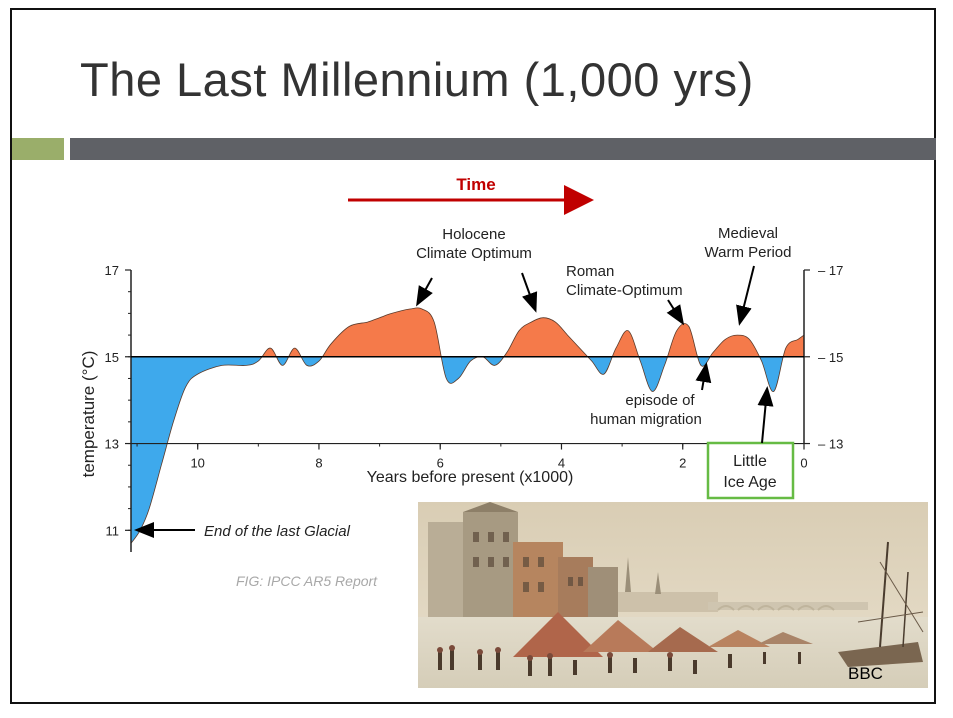 The image size is (953, 718). Describe the element at coordinates (646, 419) in the screenshot. I see `annotation-migration-line2: human migration` at that location.